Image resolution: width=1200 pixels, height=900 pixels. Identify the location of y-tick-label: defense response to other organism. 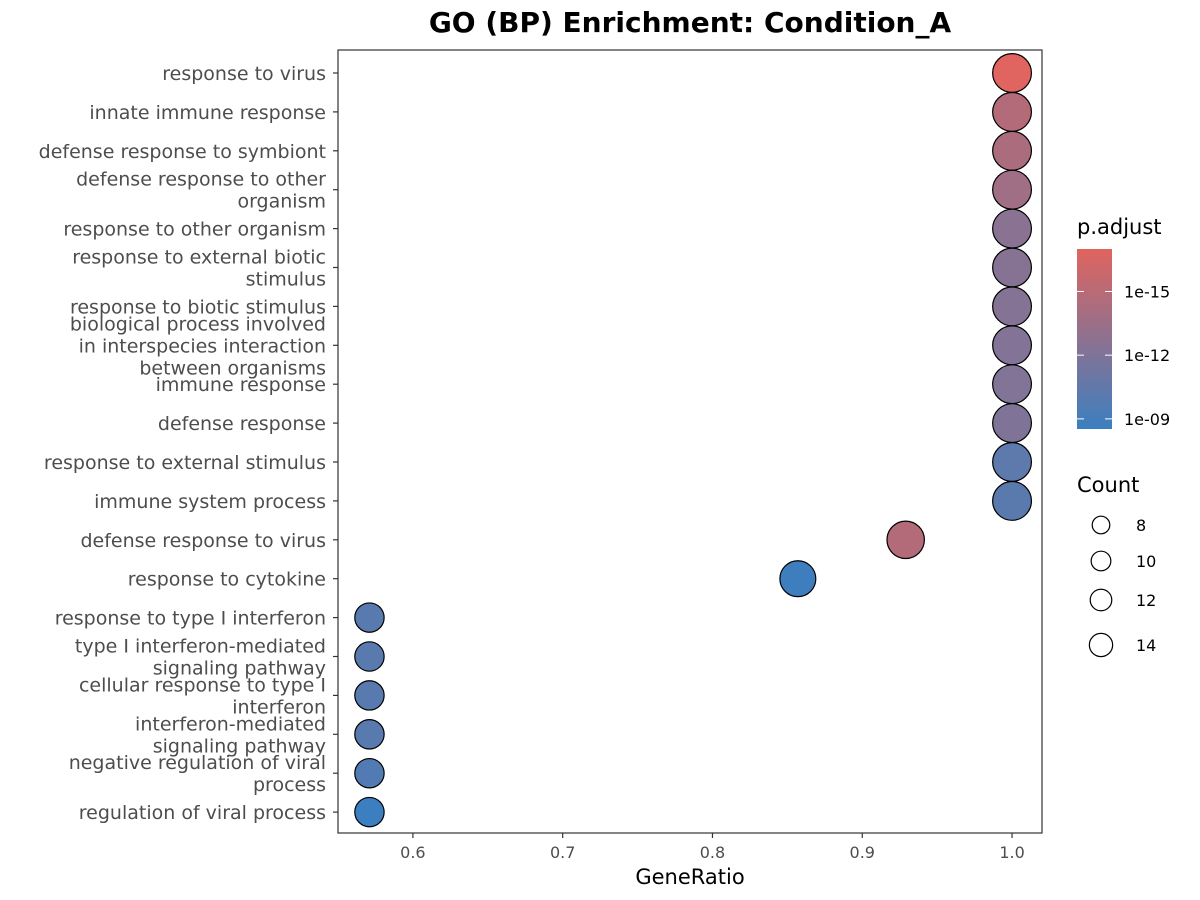
(201, 191).